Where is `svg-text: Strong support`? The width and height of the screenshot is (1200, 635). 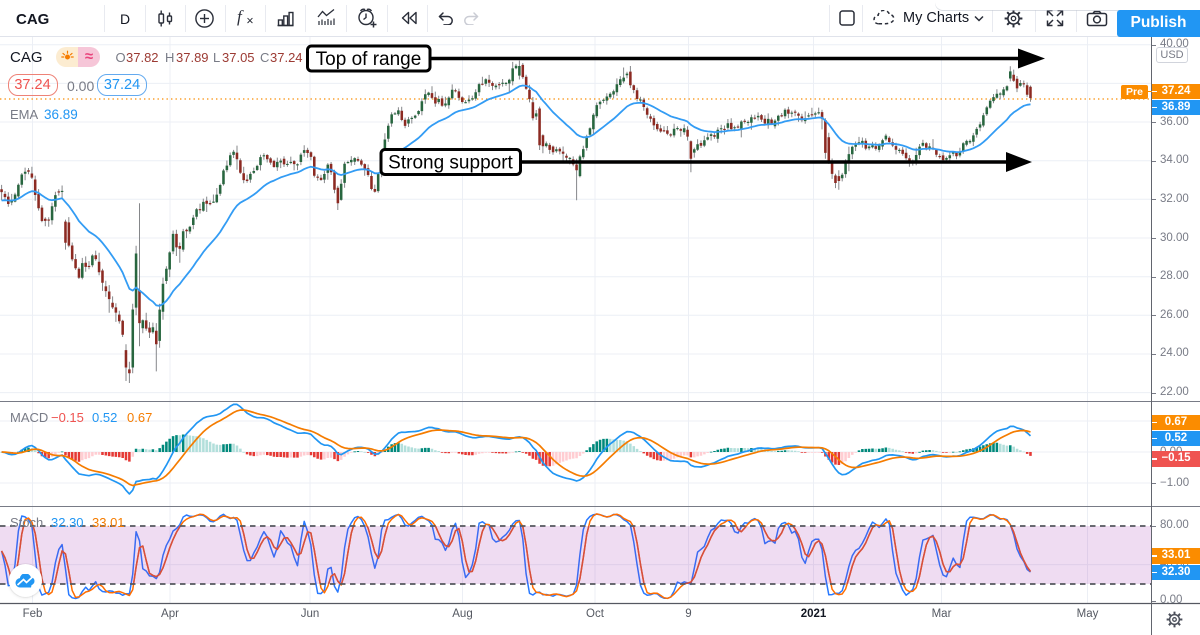
svg-text: Strong support is located at coordinates (450, 163).